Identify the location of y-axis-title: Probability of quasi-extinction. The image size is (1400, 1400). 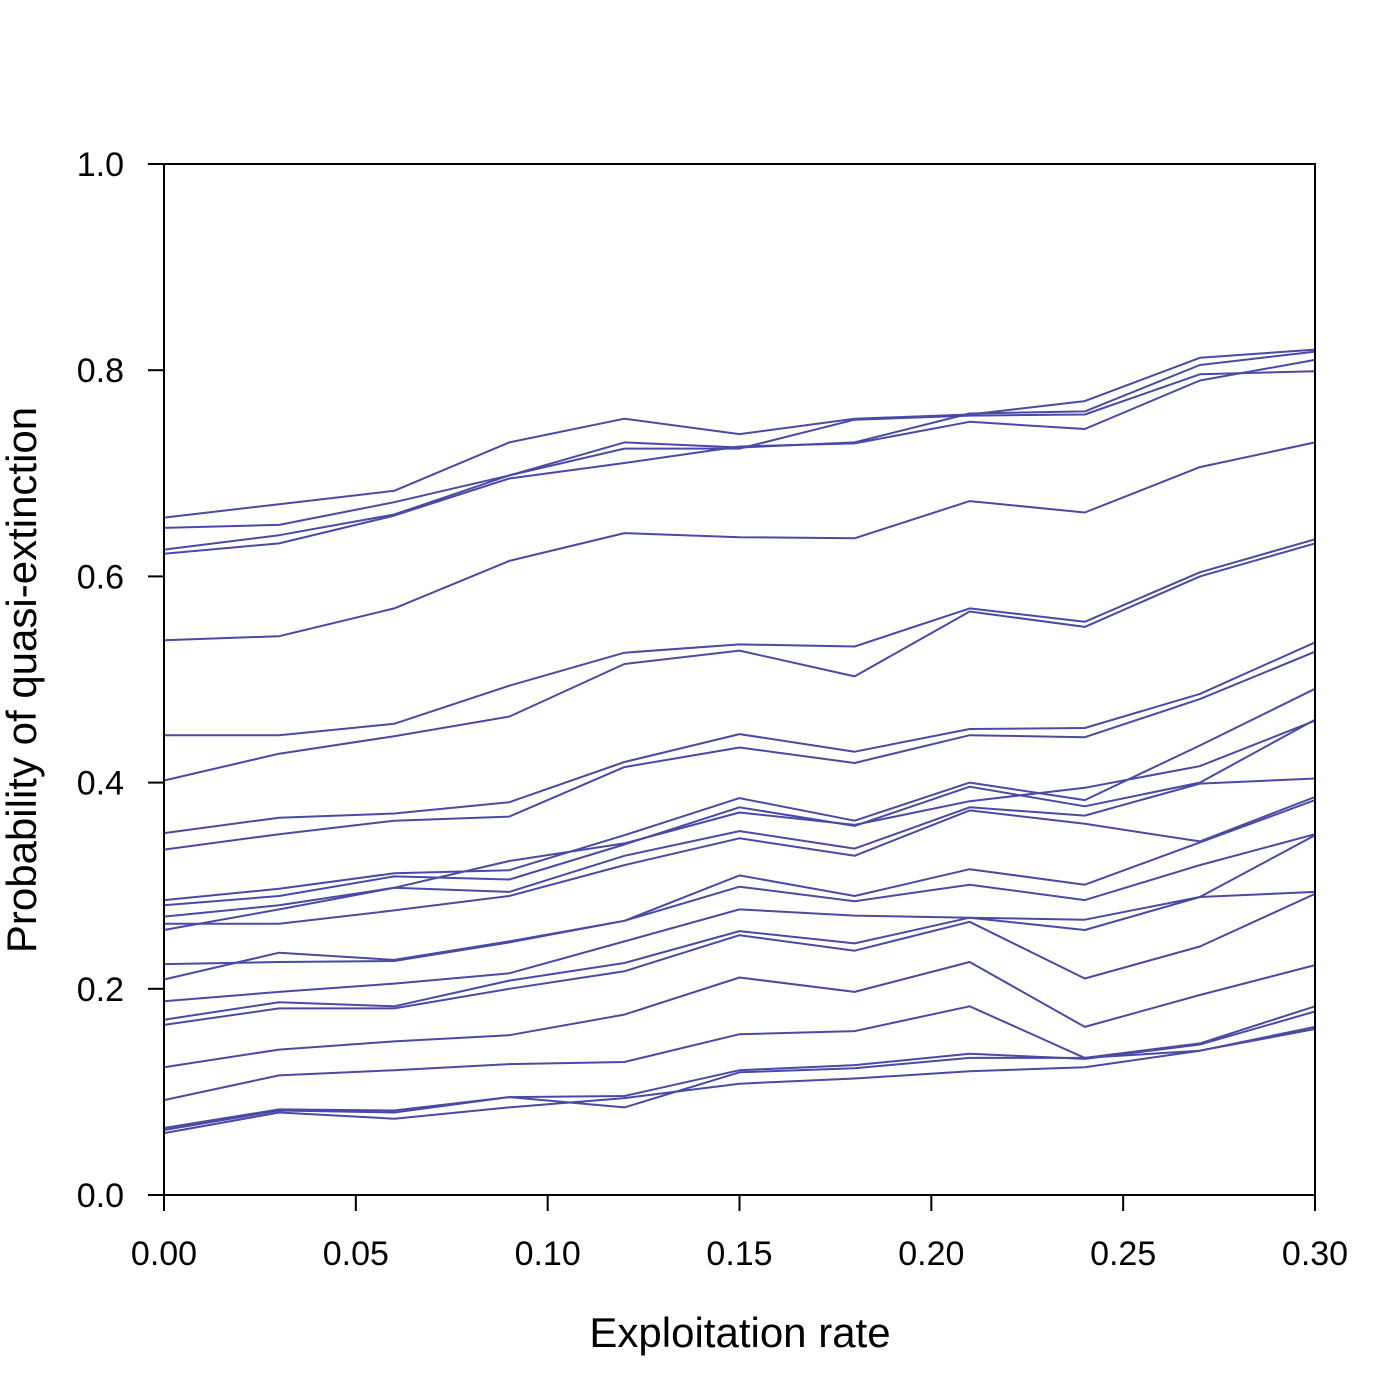
(22, 680).